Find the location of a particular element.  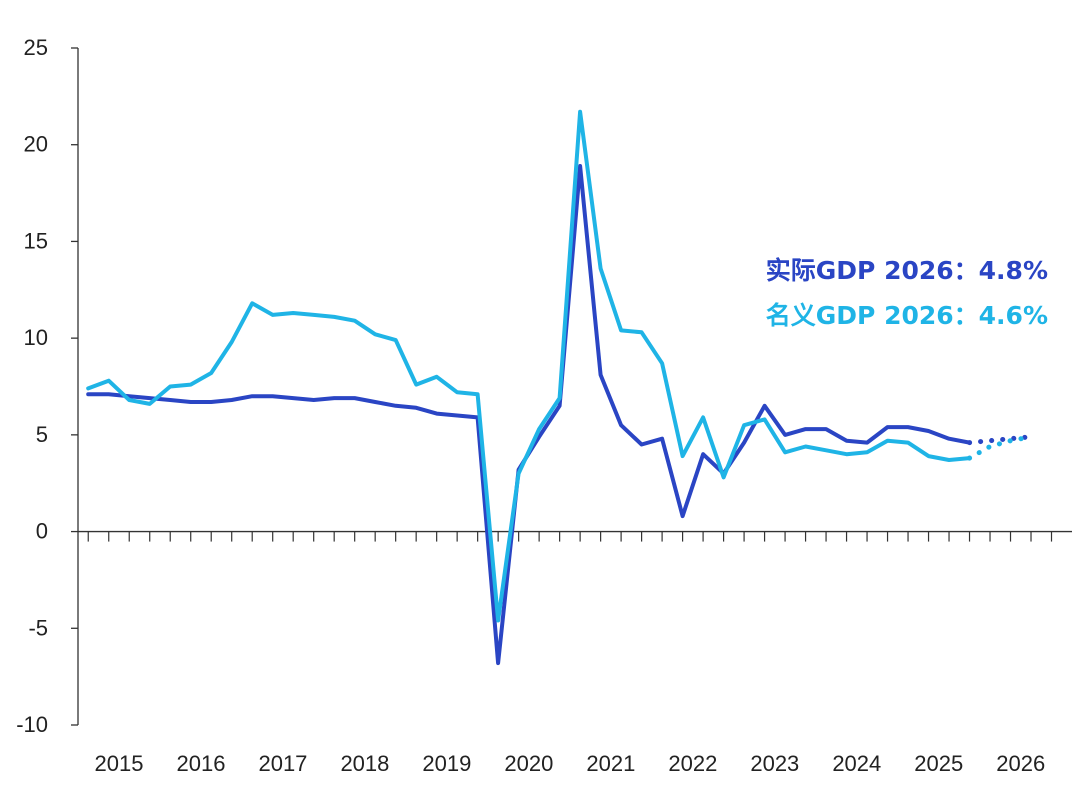

x-year-label: 2022 is located at coordinates (692, 763).